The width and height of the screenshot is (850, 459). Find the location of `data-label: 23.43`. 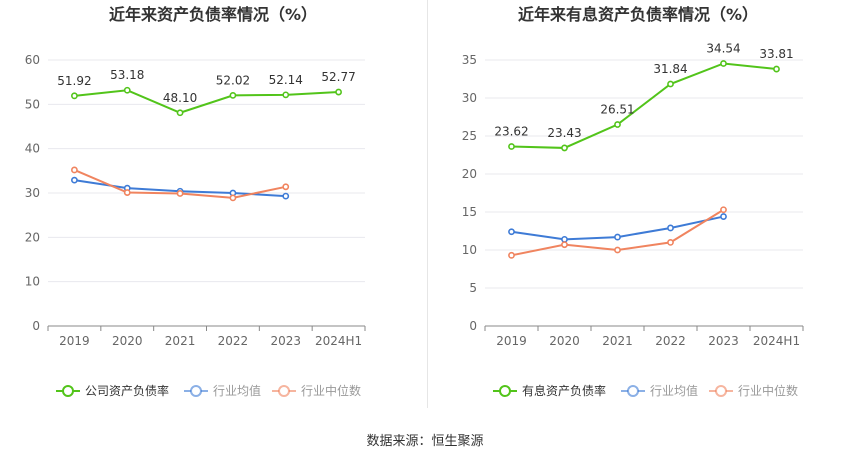

data-label: 23.43 is located at coordinates (564, 133).